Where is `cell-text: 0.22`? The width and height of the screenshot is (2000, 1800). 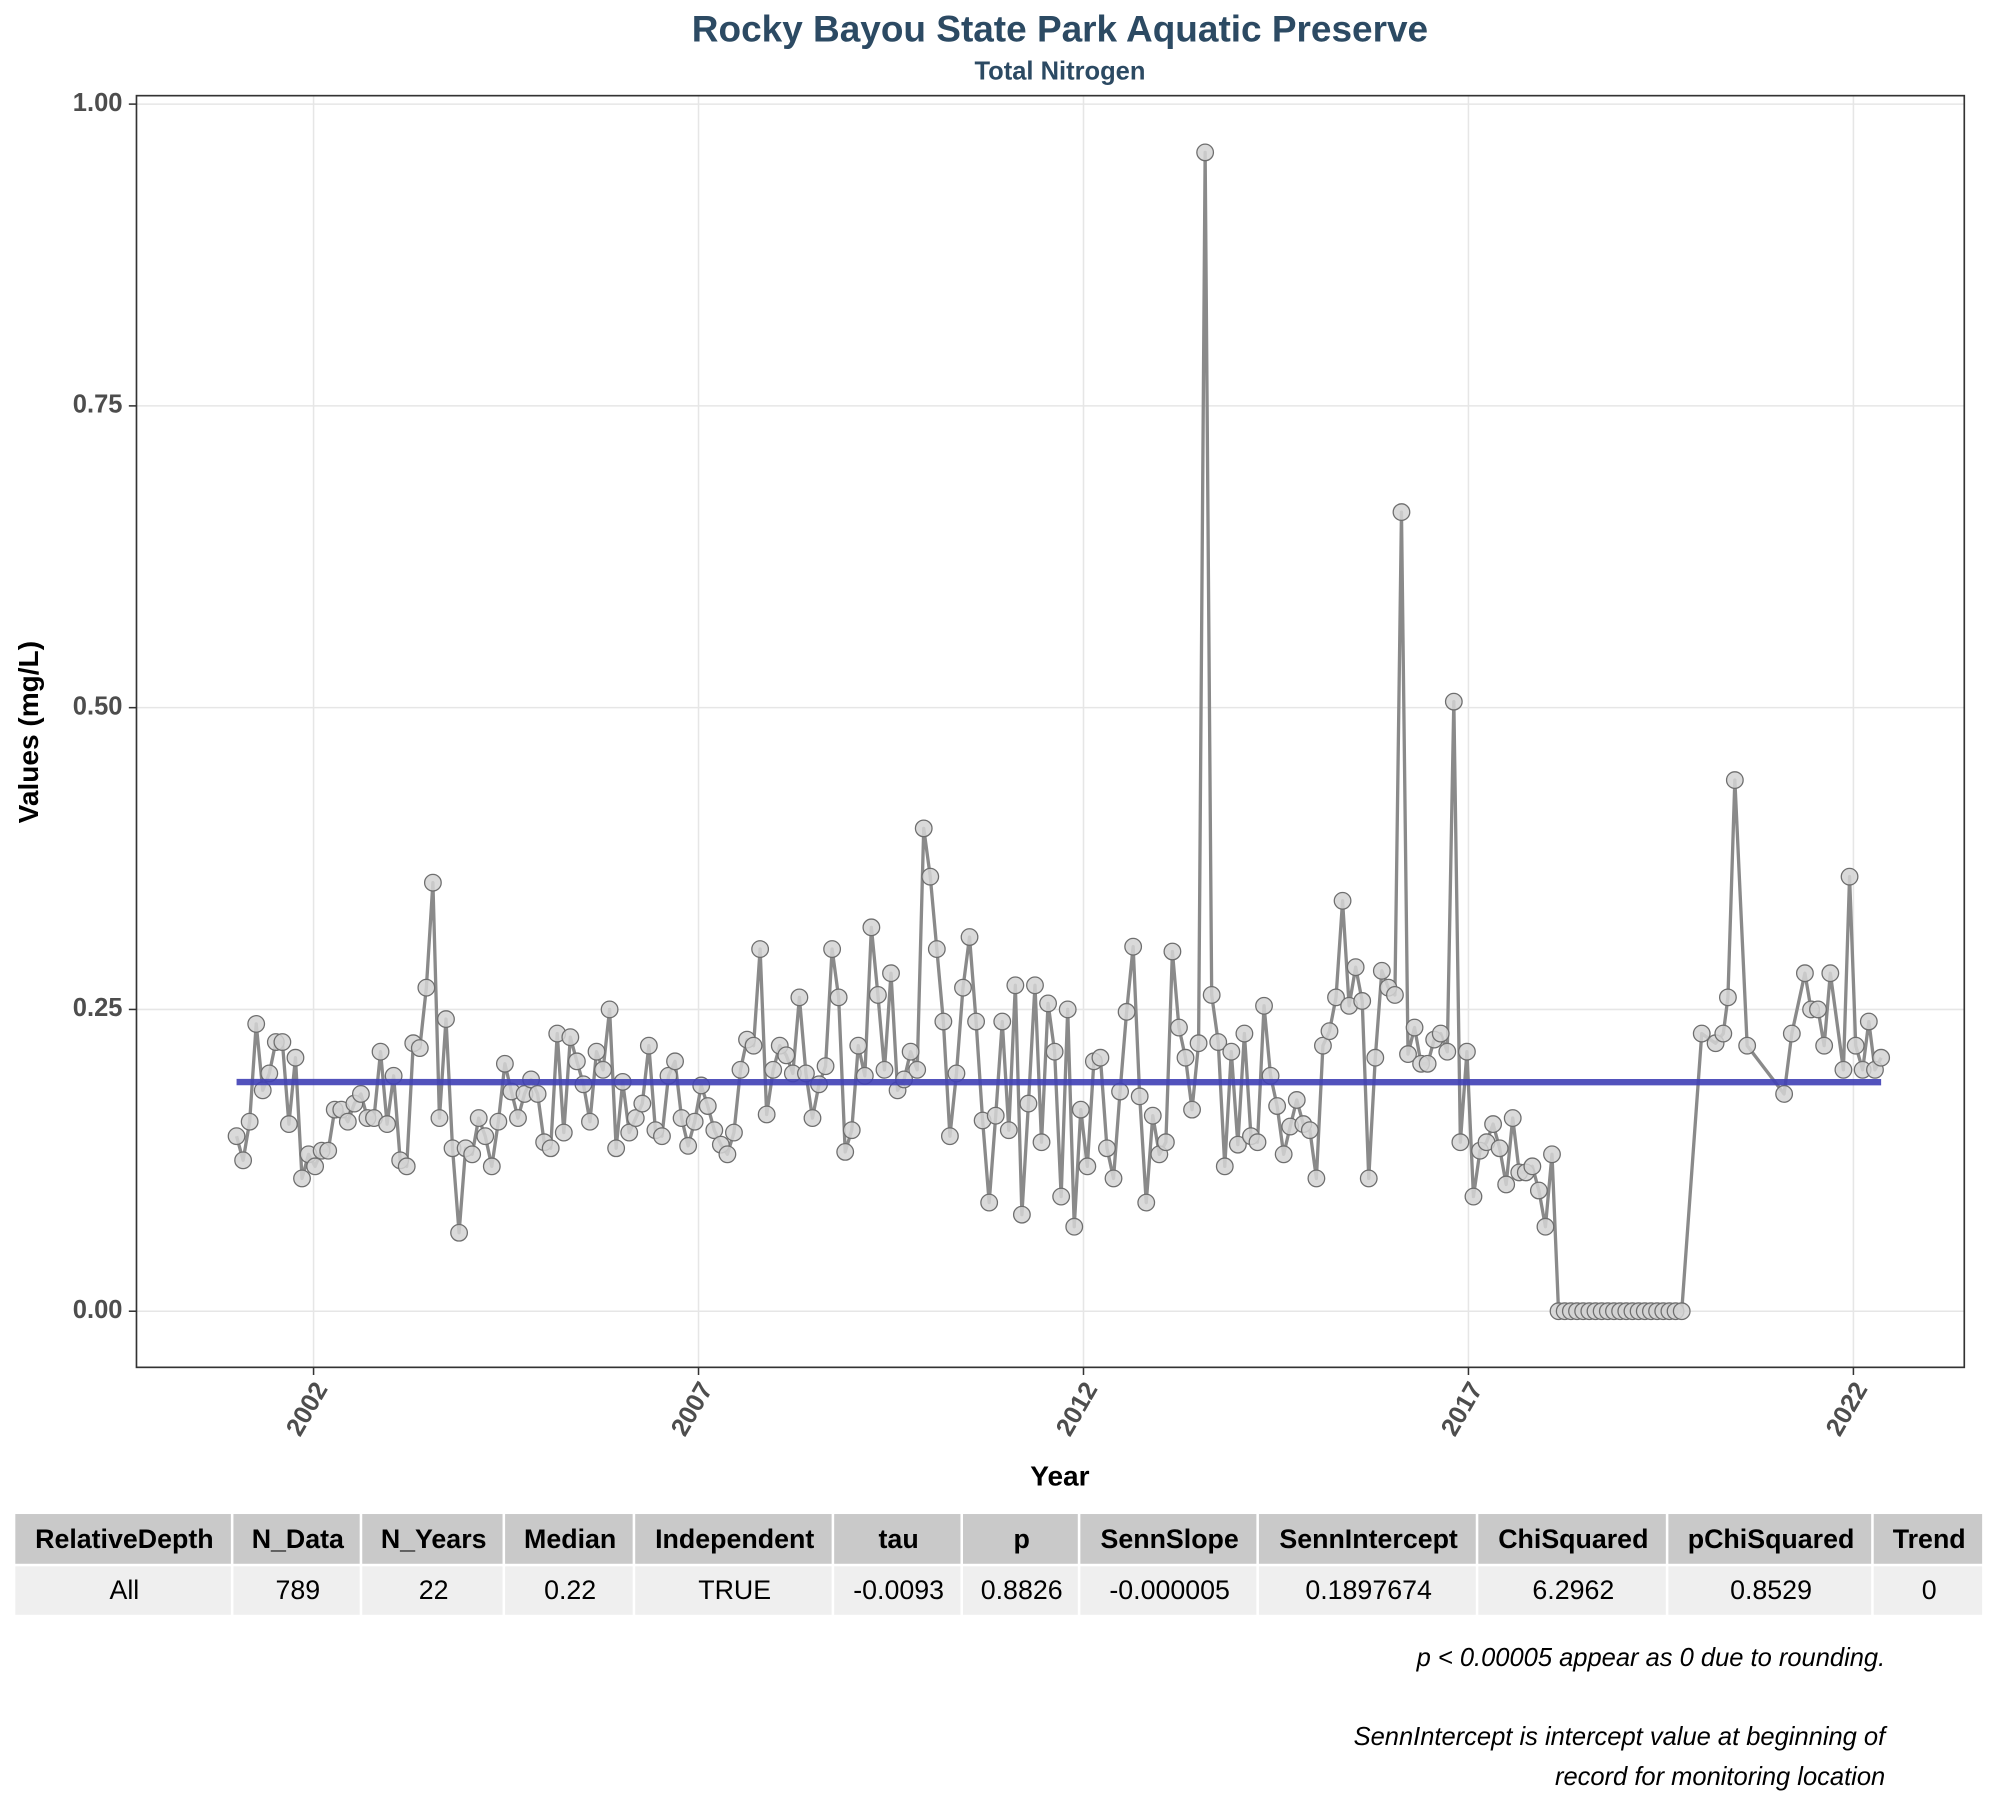
cell-text: 0.22 is located at coordinates (570, 1590).